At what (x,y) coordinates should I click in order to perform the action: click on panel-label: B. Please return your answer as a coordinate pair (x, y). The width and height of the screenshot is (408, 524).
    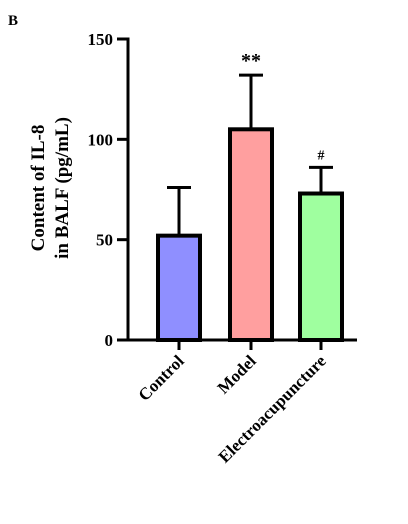
    Looking at the image, I should click on (13, 21).